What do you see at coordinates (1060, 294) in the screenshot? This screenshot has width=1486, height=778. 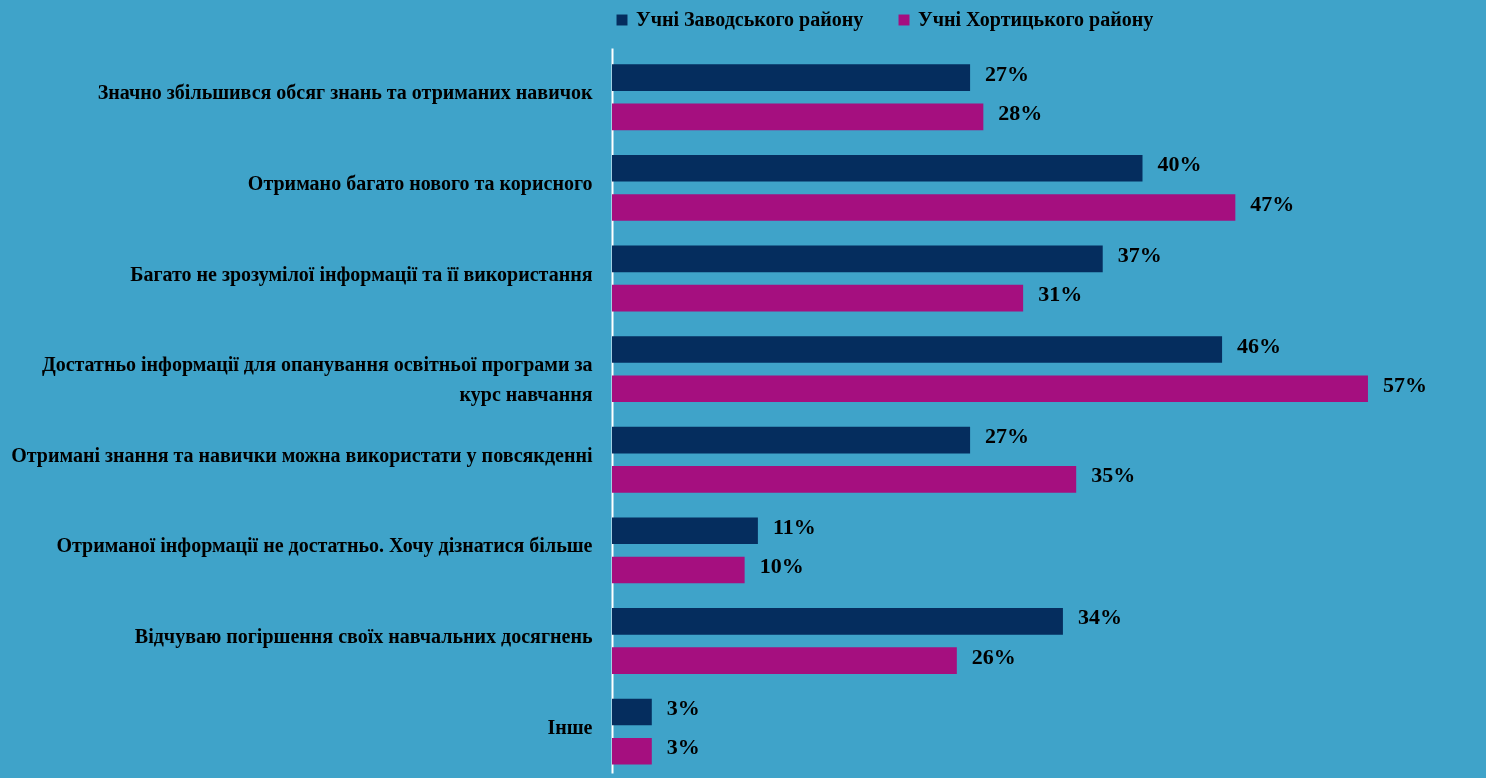 I see `data-label: 31%` at bounding box center [1060, 294].